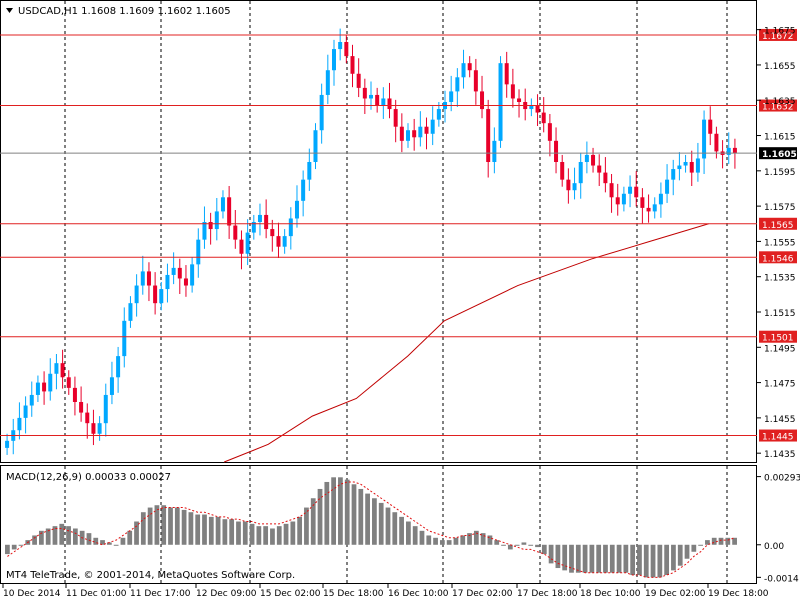  Describe the element at coordinates (32, 594) in the screenshot. I see `x-tick-label: 10 Dec 2014` at that location.